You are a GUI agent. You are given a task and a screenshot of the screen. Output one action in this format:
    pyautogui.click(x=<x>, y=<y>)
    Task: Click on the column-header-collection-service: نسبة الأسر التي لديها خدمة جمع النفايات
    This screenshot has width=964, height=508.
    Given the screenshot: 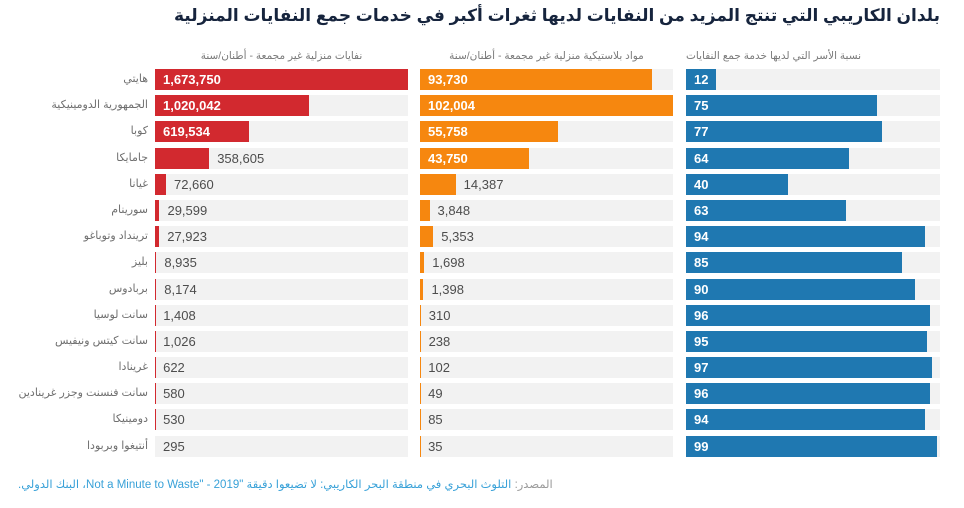 What is the action you would take?
    pyautogui.click(x=774, y=56)
    